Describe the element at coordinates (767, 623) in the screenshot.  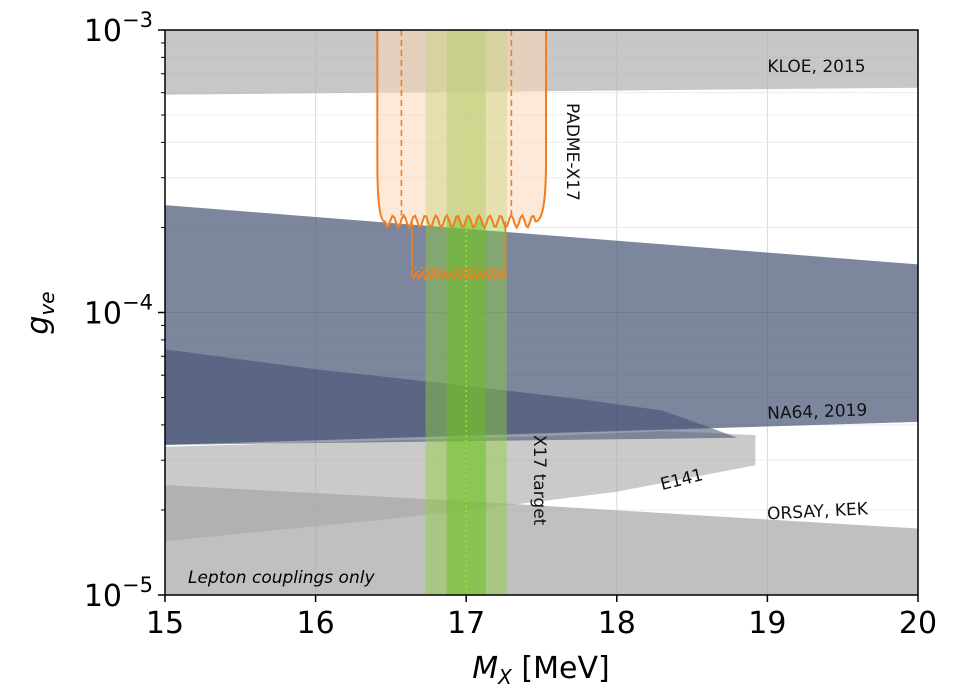
I see `x-tick-label: 19` at that location.